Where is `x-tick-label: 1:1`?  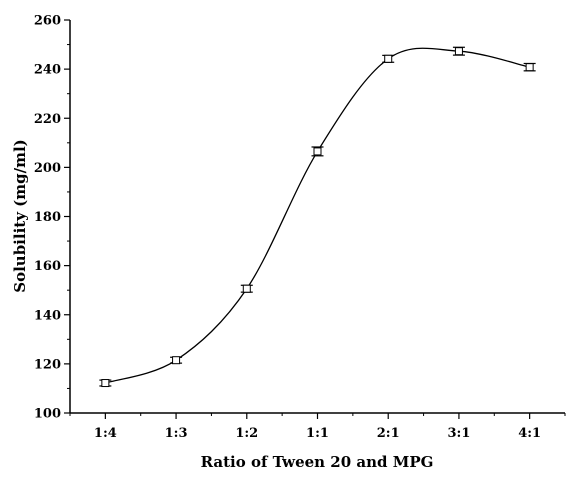 x-tick-label: 1:1 is located at coordinates (317, 433).